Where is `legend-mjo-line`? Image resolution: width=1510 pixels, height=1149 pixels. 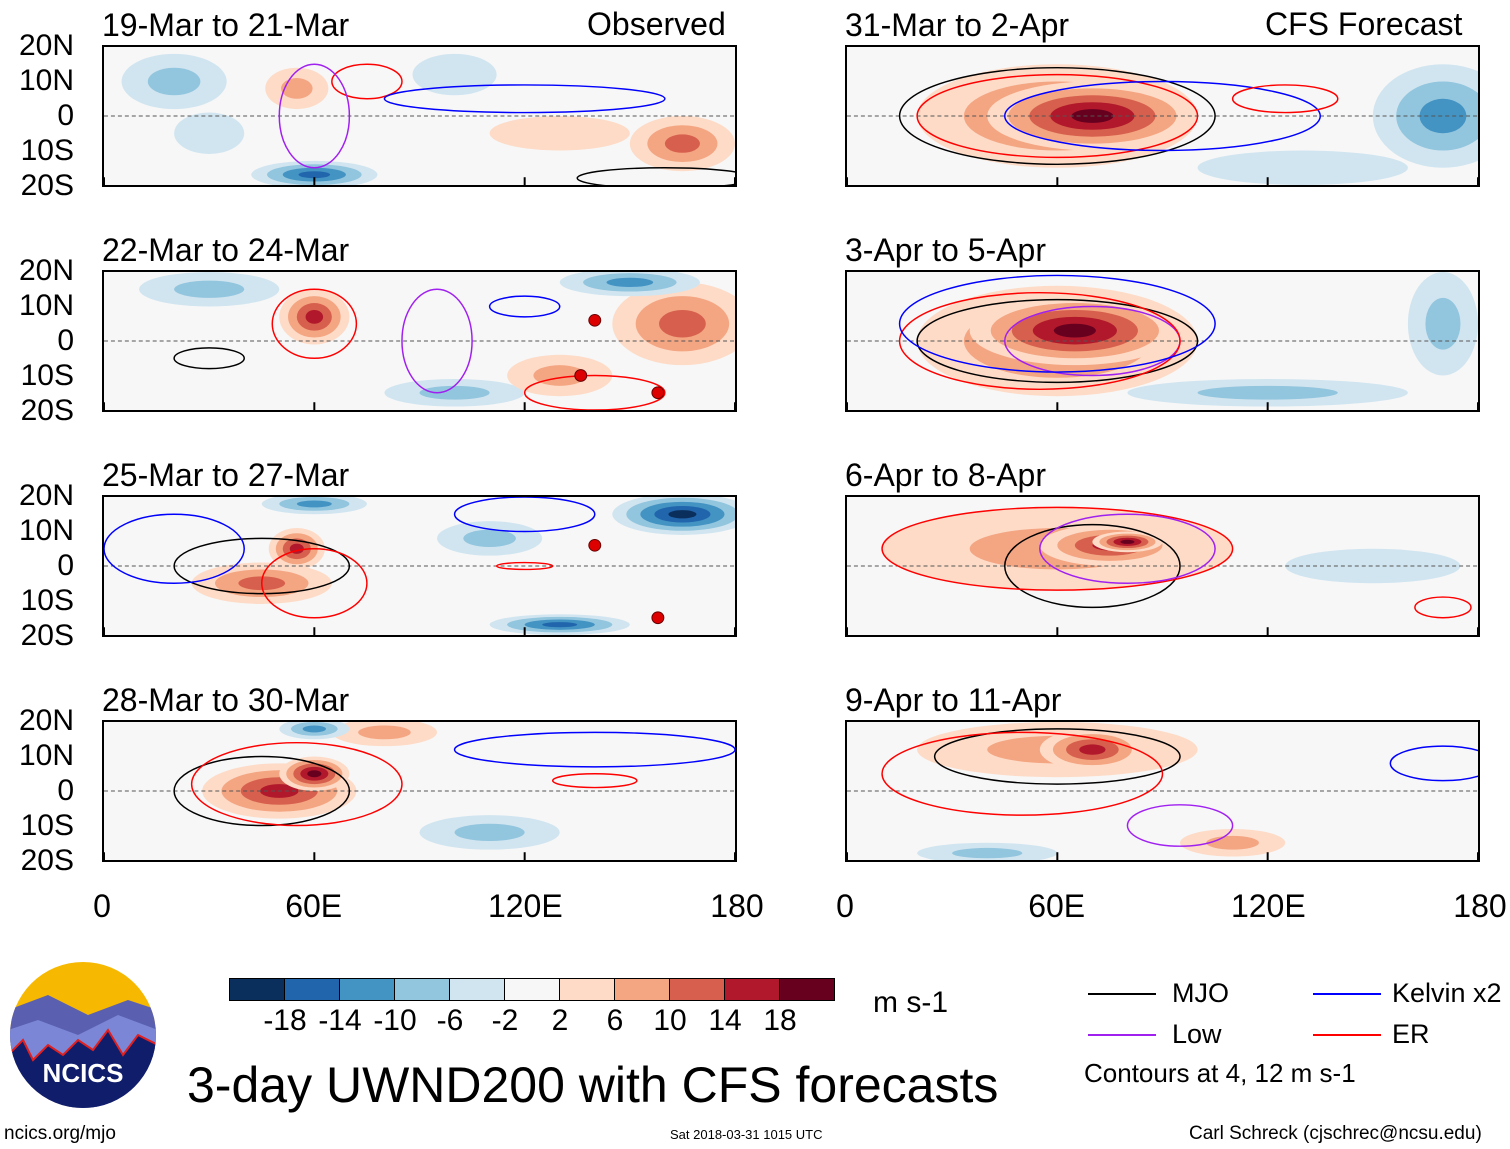 legend-mjo-line is located at coordinates (1122, 994).